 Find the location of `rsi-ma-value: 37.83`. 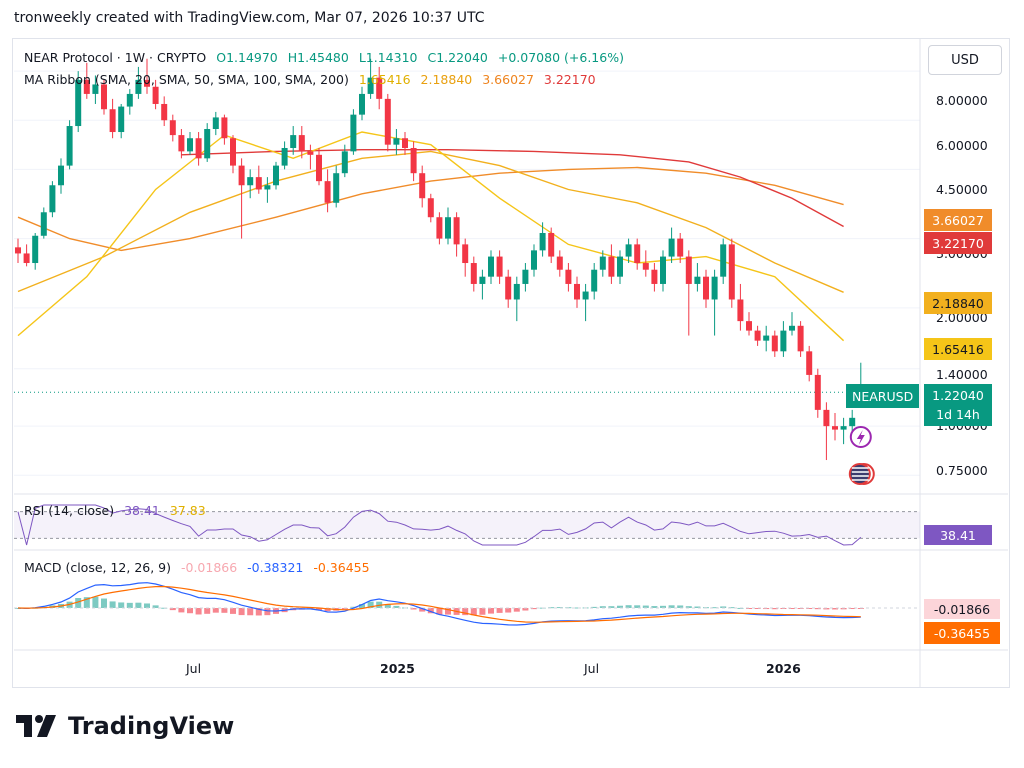

rsi-ma-value: 37.83 is located at coordinates (187, 510).